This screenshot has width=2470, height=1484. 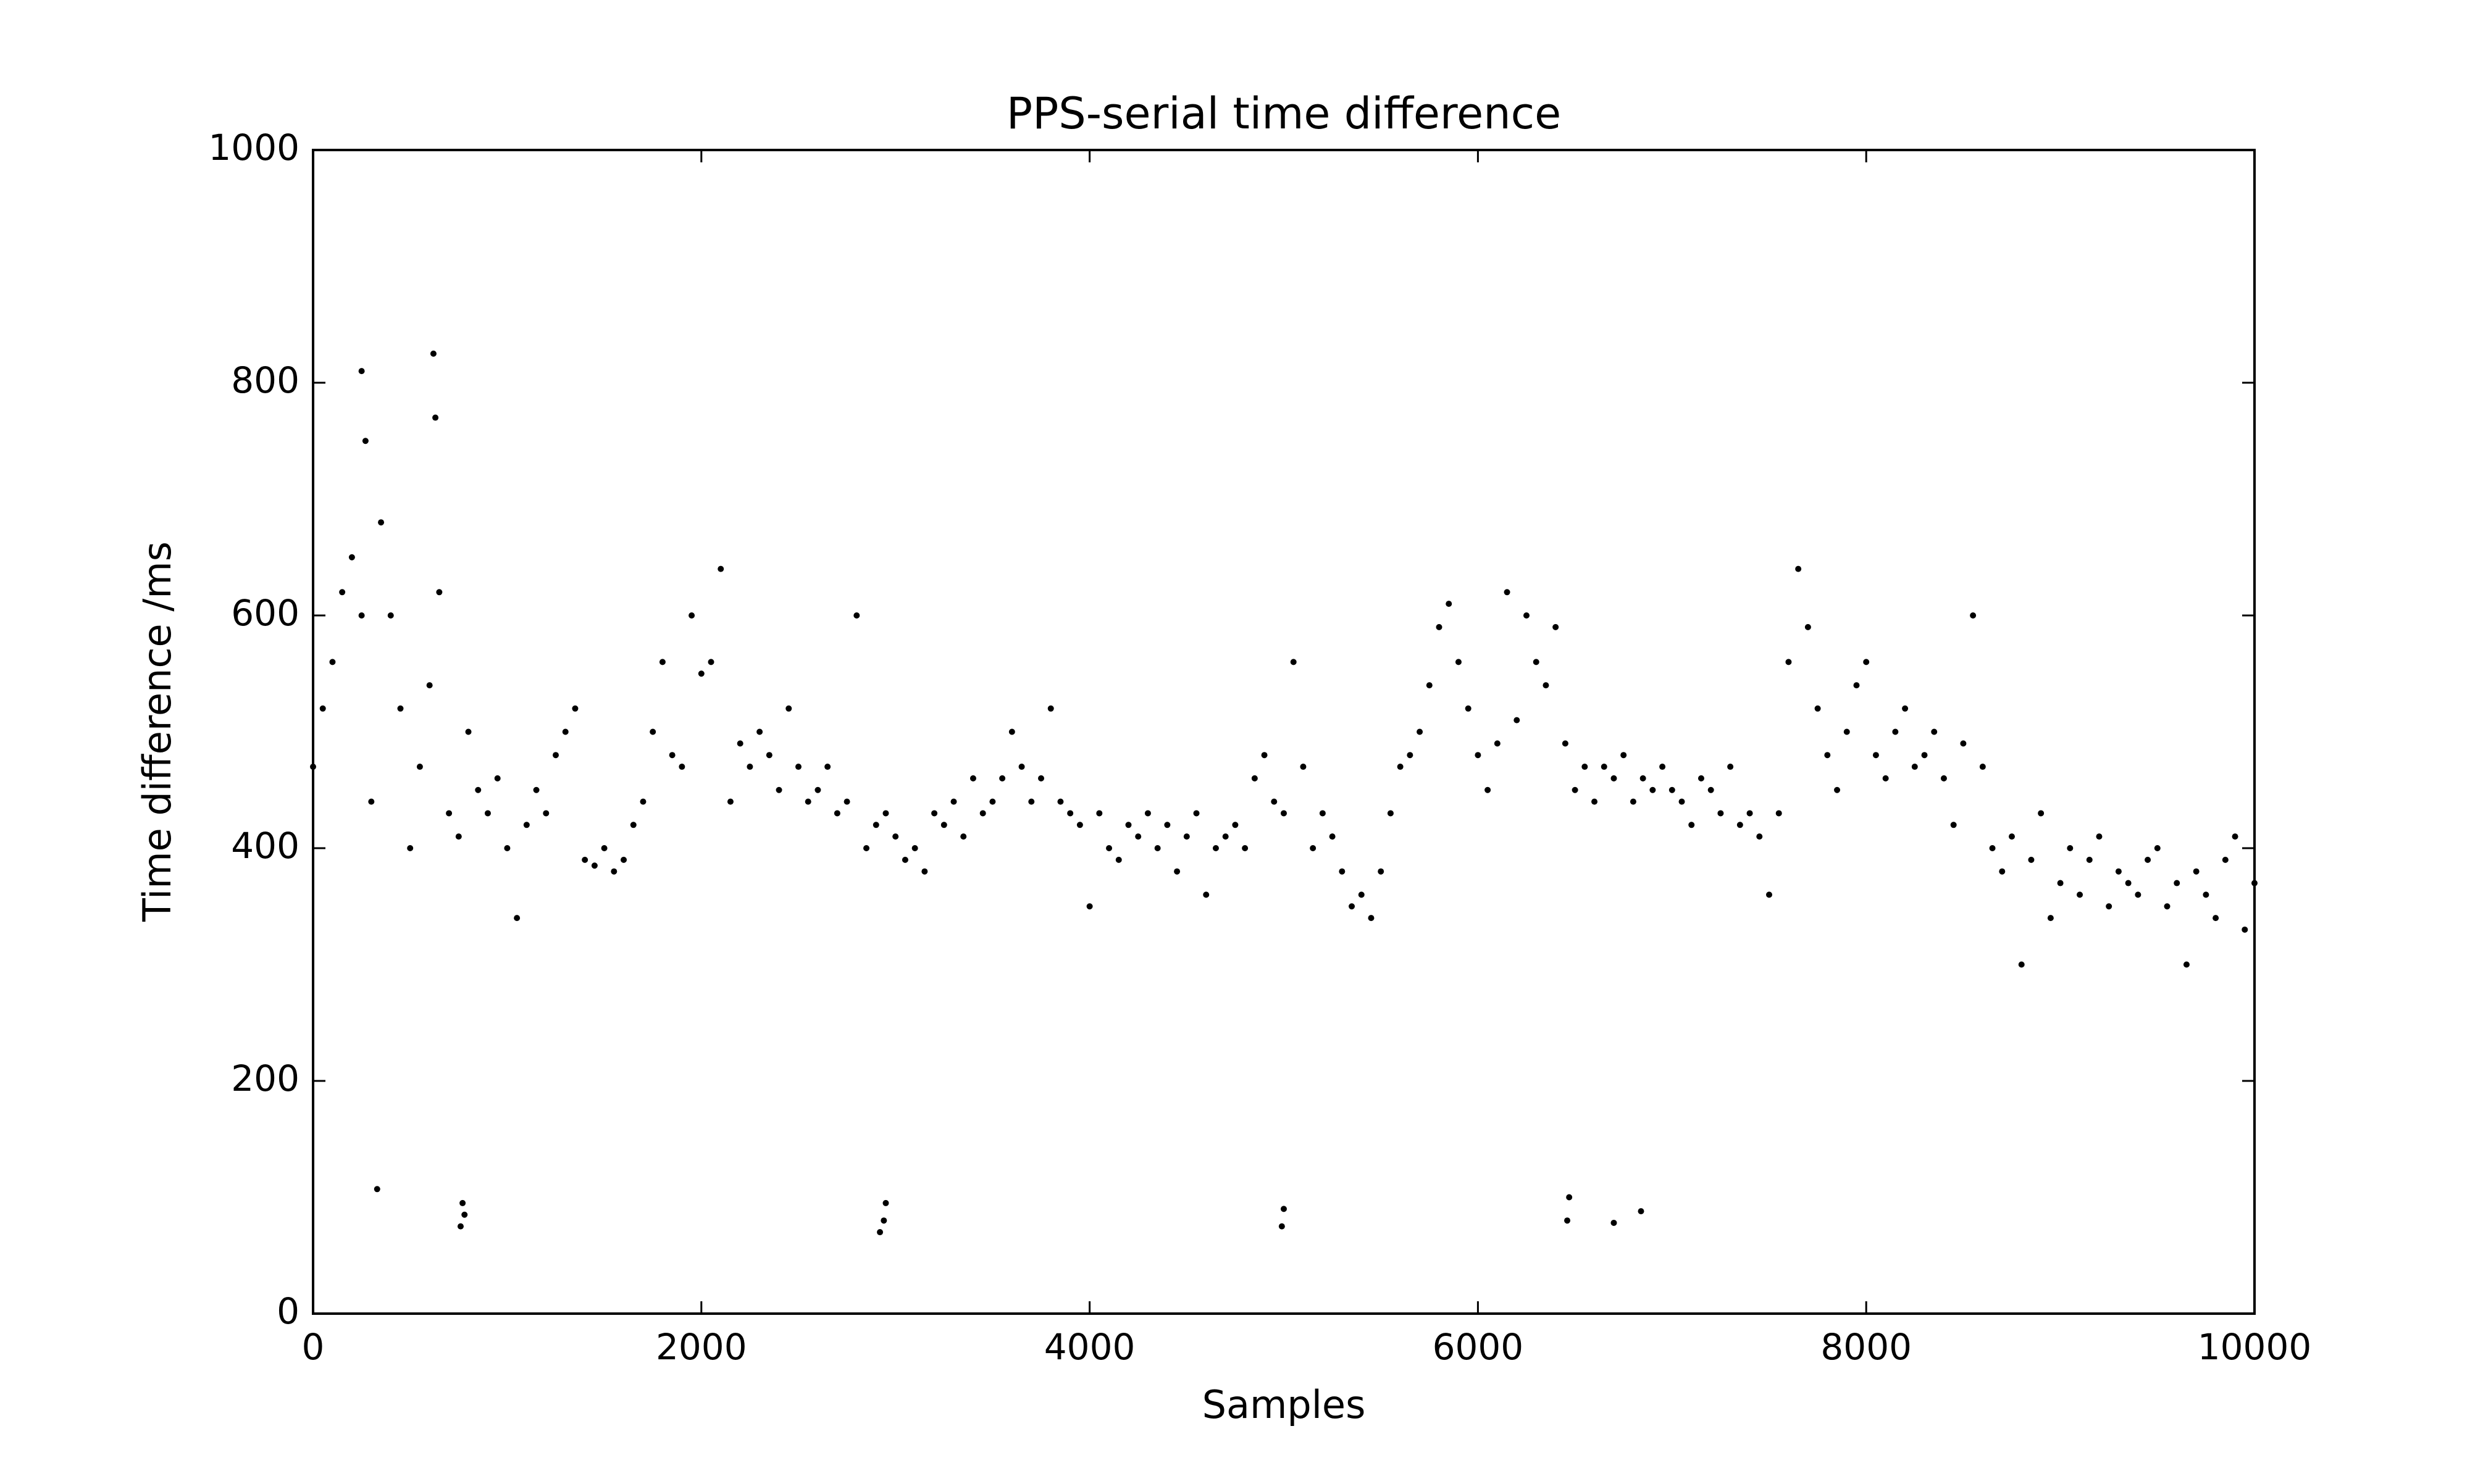 What do you see at coordinates (2255, 1347) in the screenshot?
I see `x-tick-label: 10000` at bounding box center [2255, 1347].